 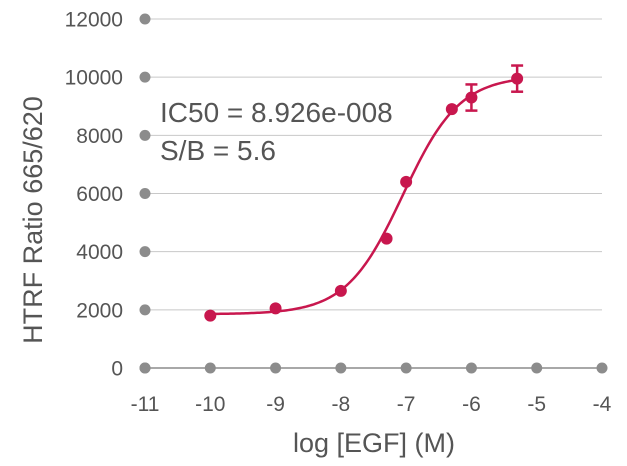 What do you see at coordinates (218, 150) in the screenshot?
I see `annotation-sb: S/B = 5.6` at bounding box center [218, 150].